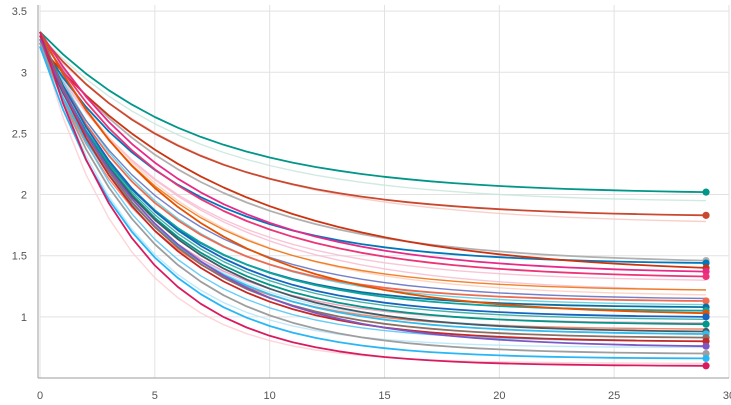  What do you see at coordinates (727, 396) in the screenshot?
I see `x-tick-label: 30` at bounding box center [727, 396].